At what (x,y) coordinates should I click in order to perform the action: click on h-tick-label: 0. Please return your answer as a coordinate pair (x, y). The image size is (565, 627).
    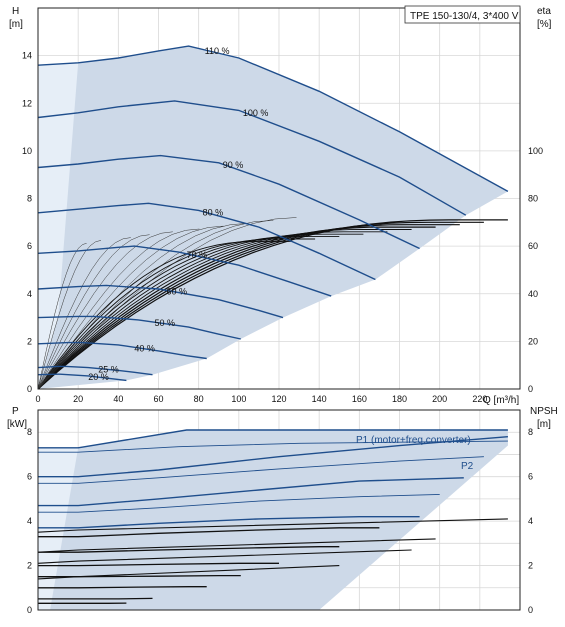
    Looking at the image, I should click on (29, 389).